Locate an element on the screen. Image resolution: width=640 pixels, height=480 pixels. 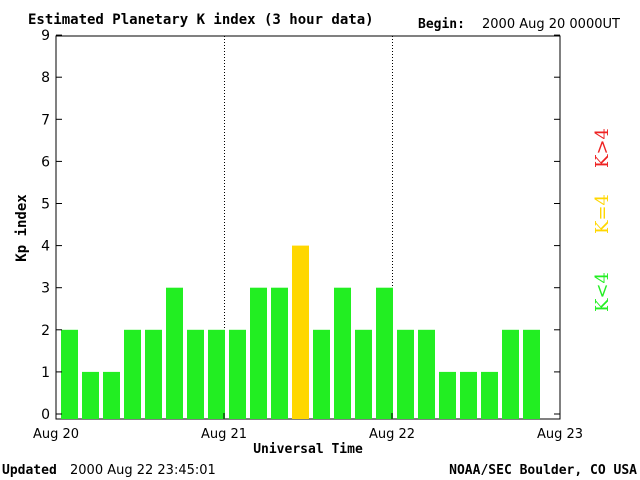
y-tick-label-4: 4 is located at coordinates (45, 247).